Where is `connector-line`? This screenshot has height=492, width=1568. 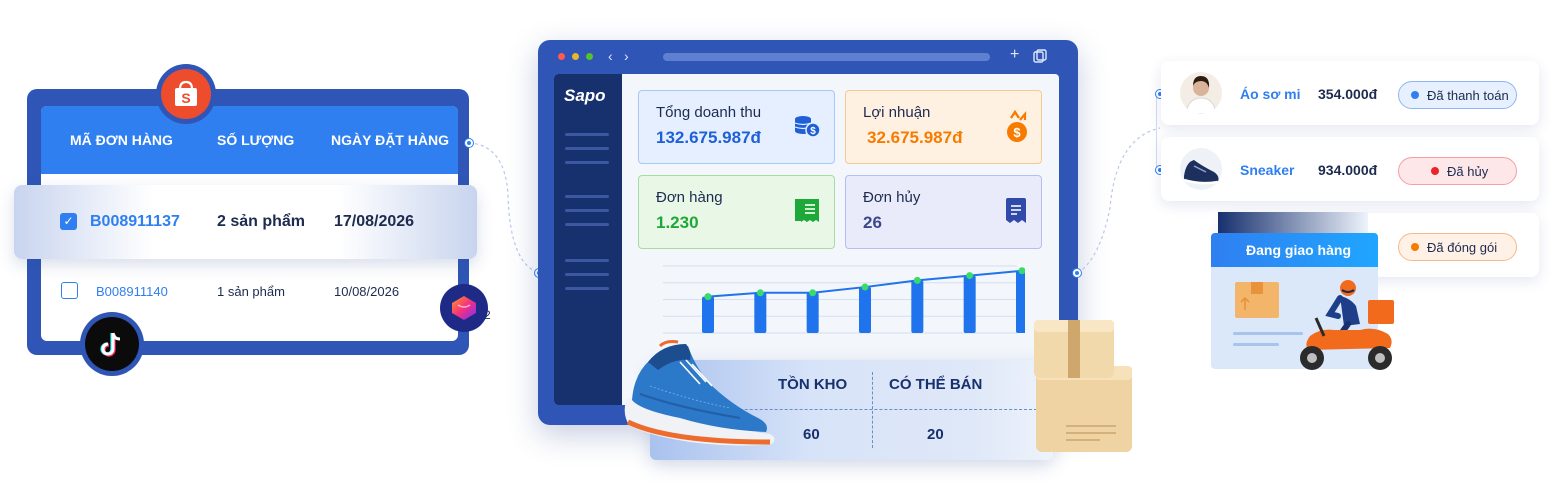
connector-line is located at coordinates (1156, 132).